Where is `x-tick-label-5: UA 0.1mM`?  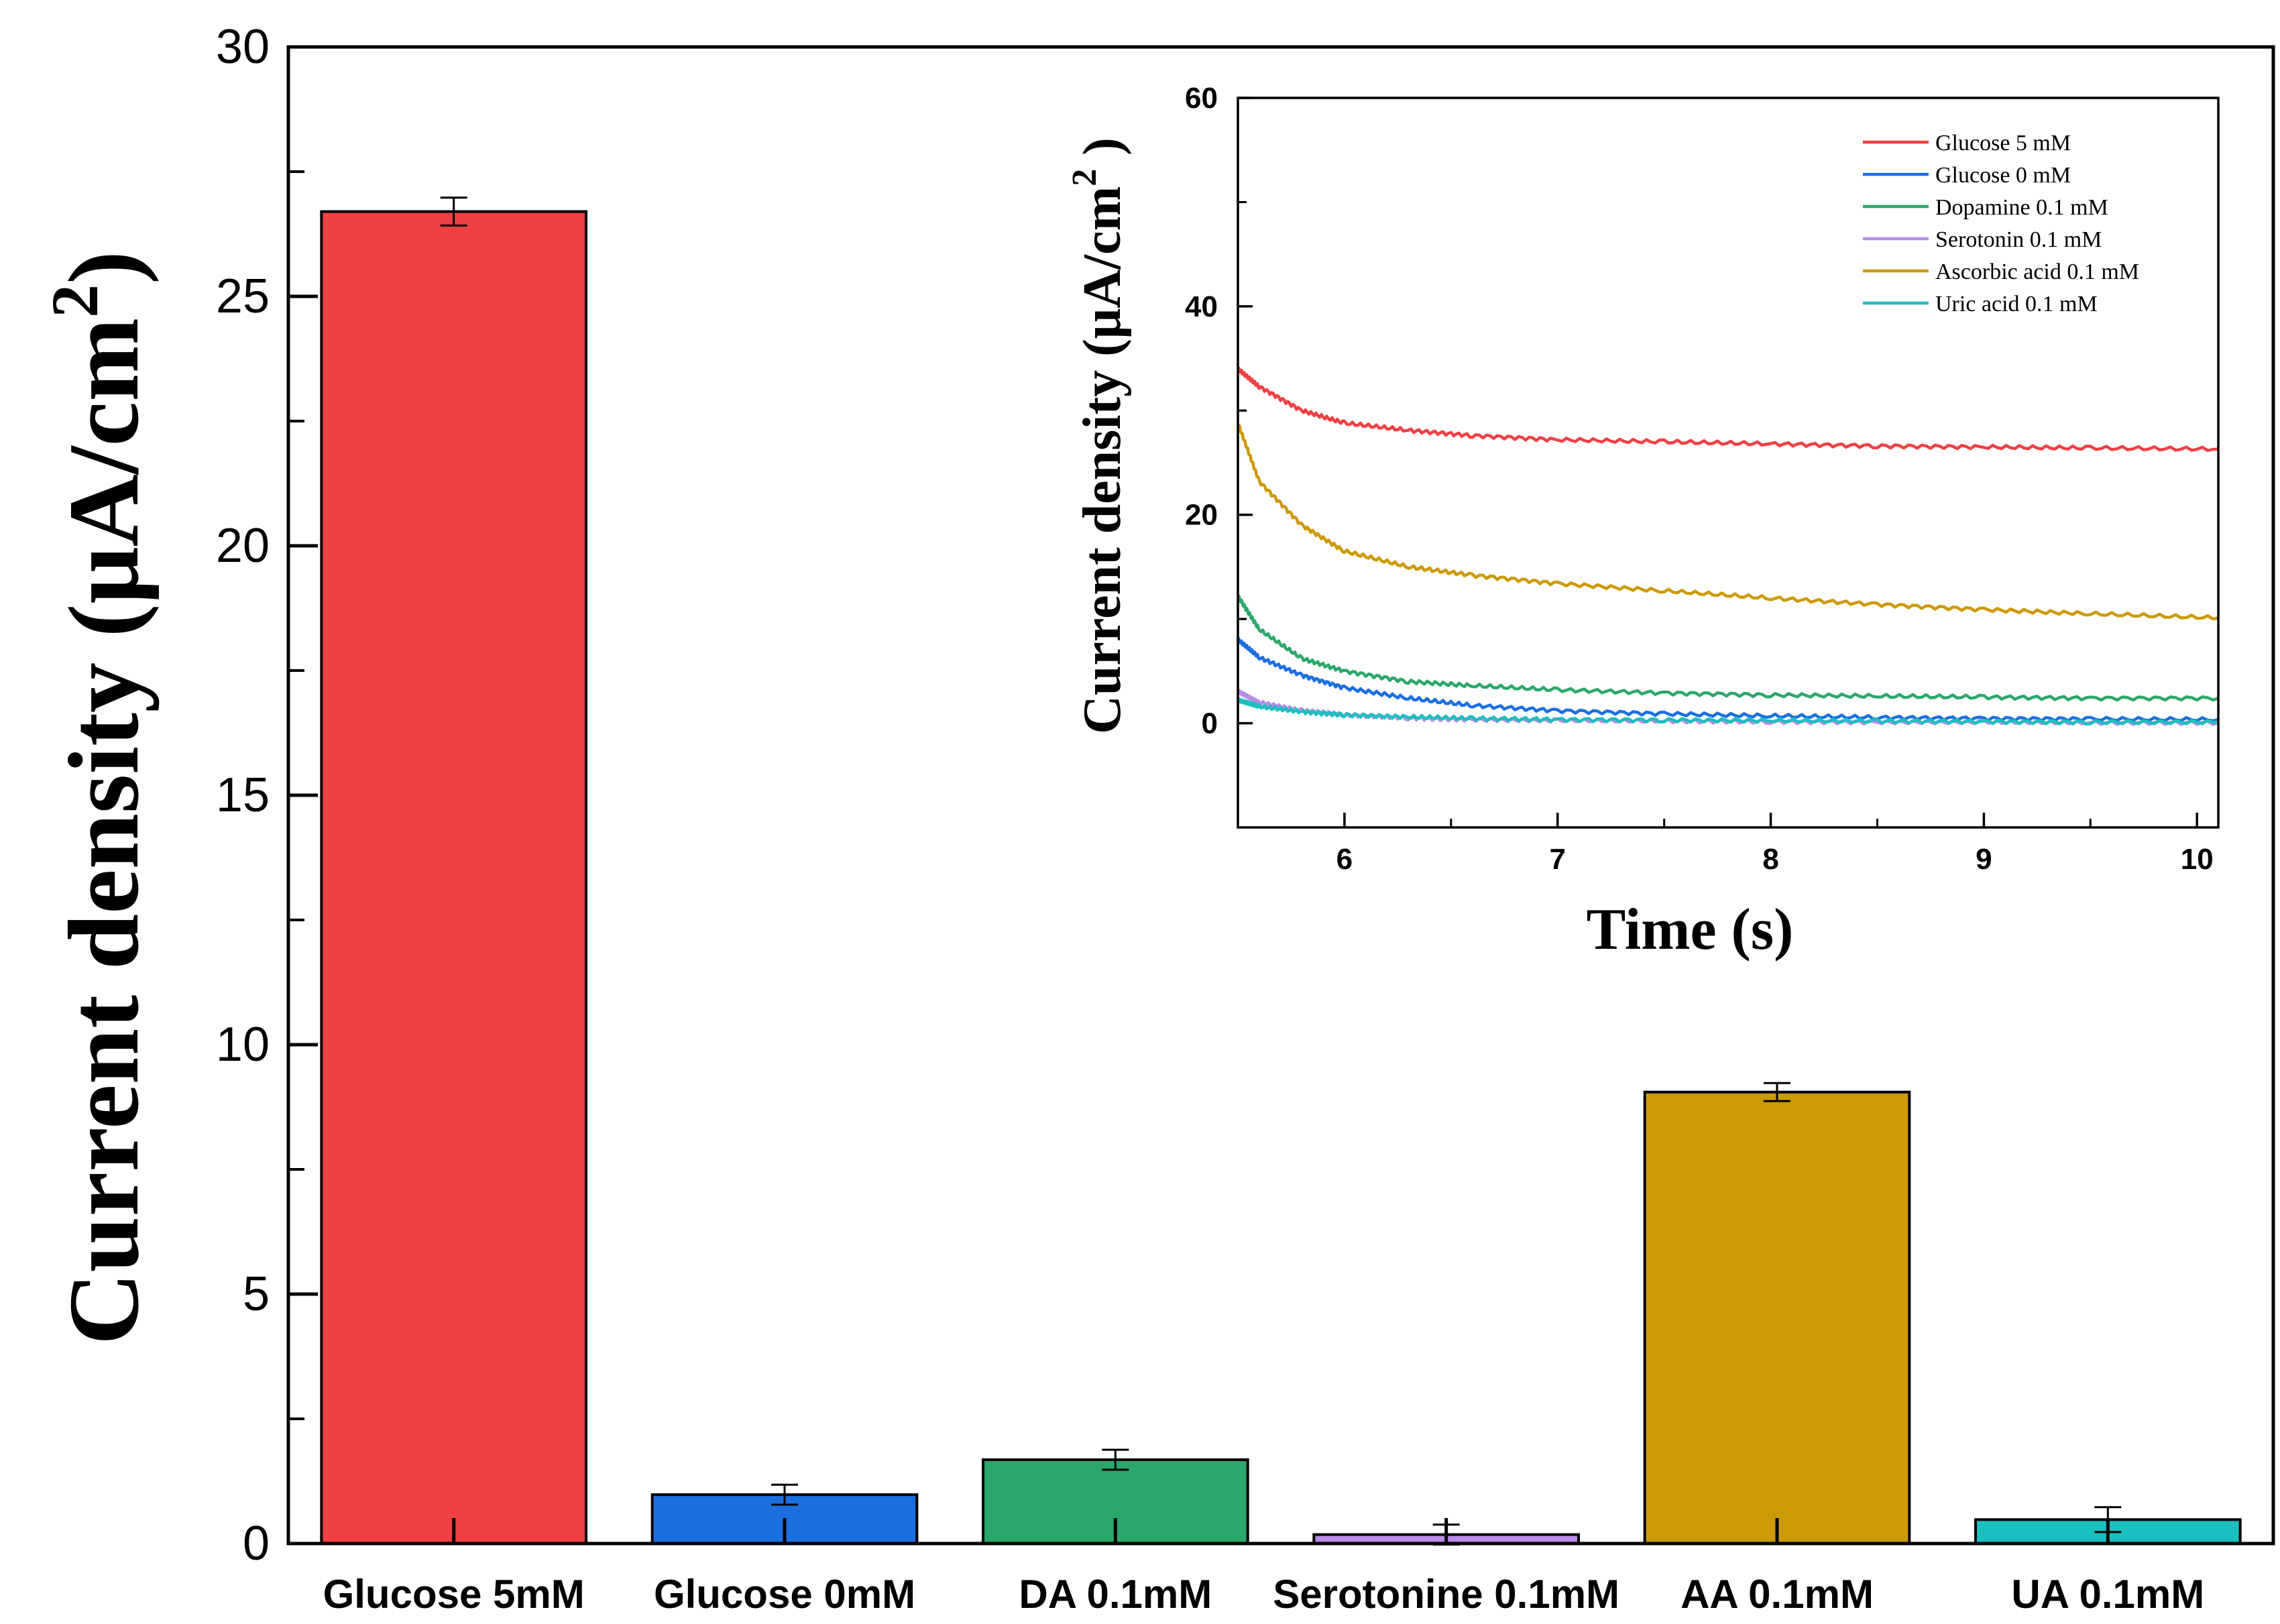 x-tick-label-5: UA 0.1mM is located at coordinates (2107, 1594).